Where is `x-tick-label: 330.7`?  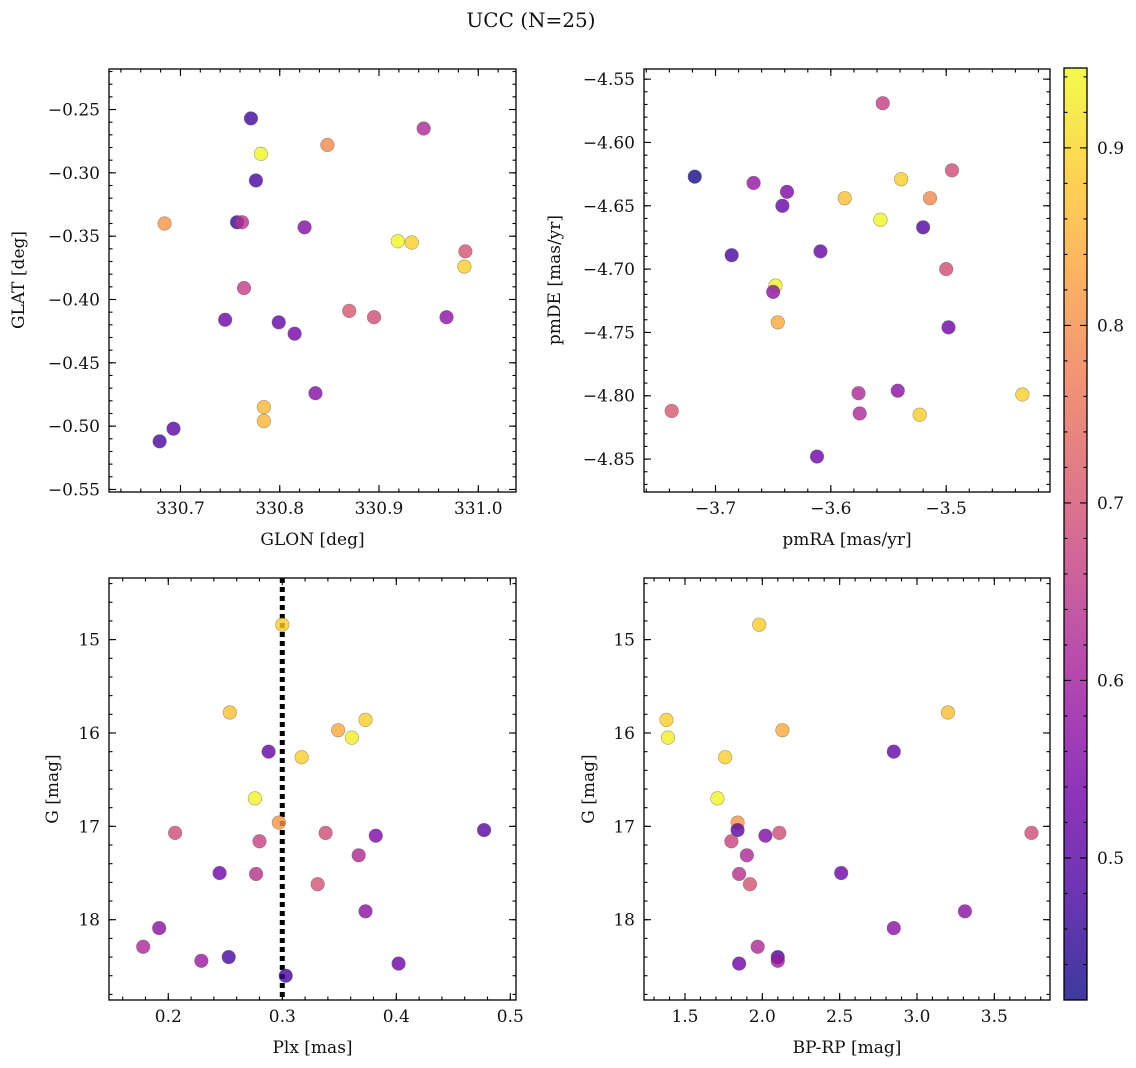 x-tick-label: 330.7 is located at coordinates (180, 509).